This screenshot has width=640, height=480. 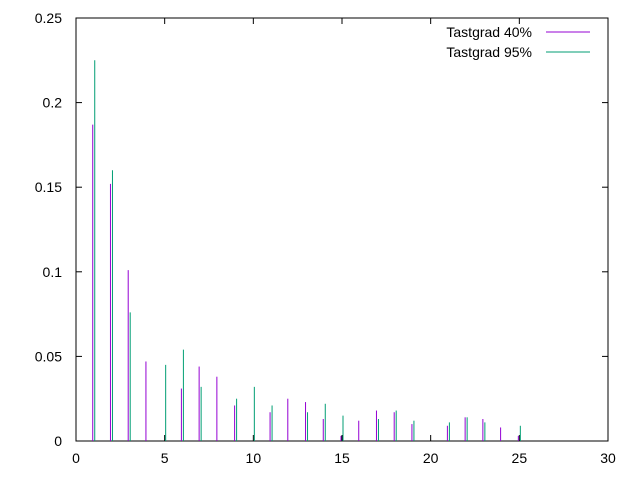 I want to click on y-tick-label: 0.15, so click(x=48, y=187).